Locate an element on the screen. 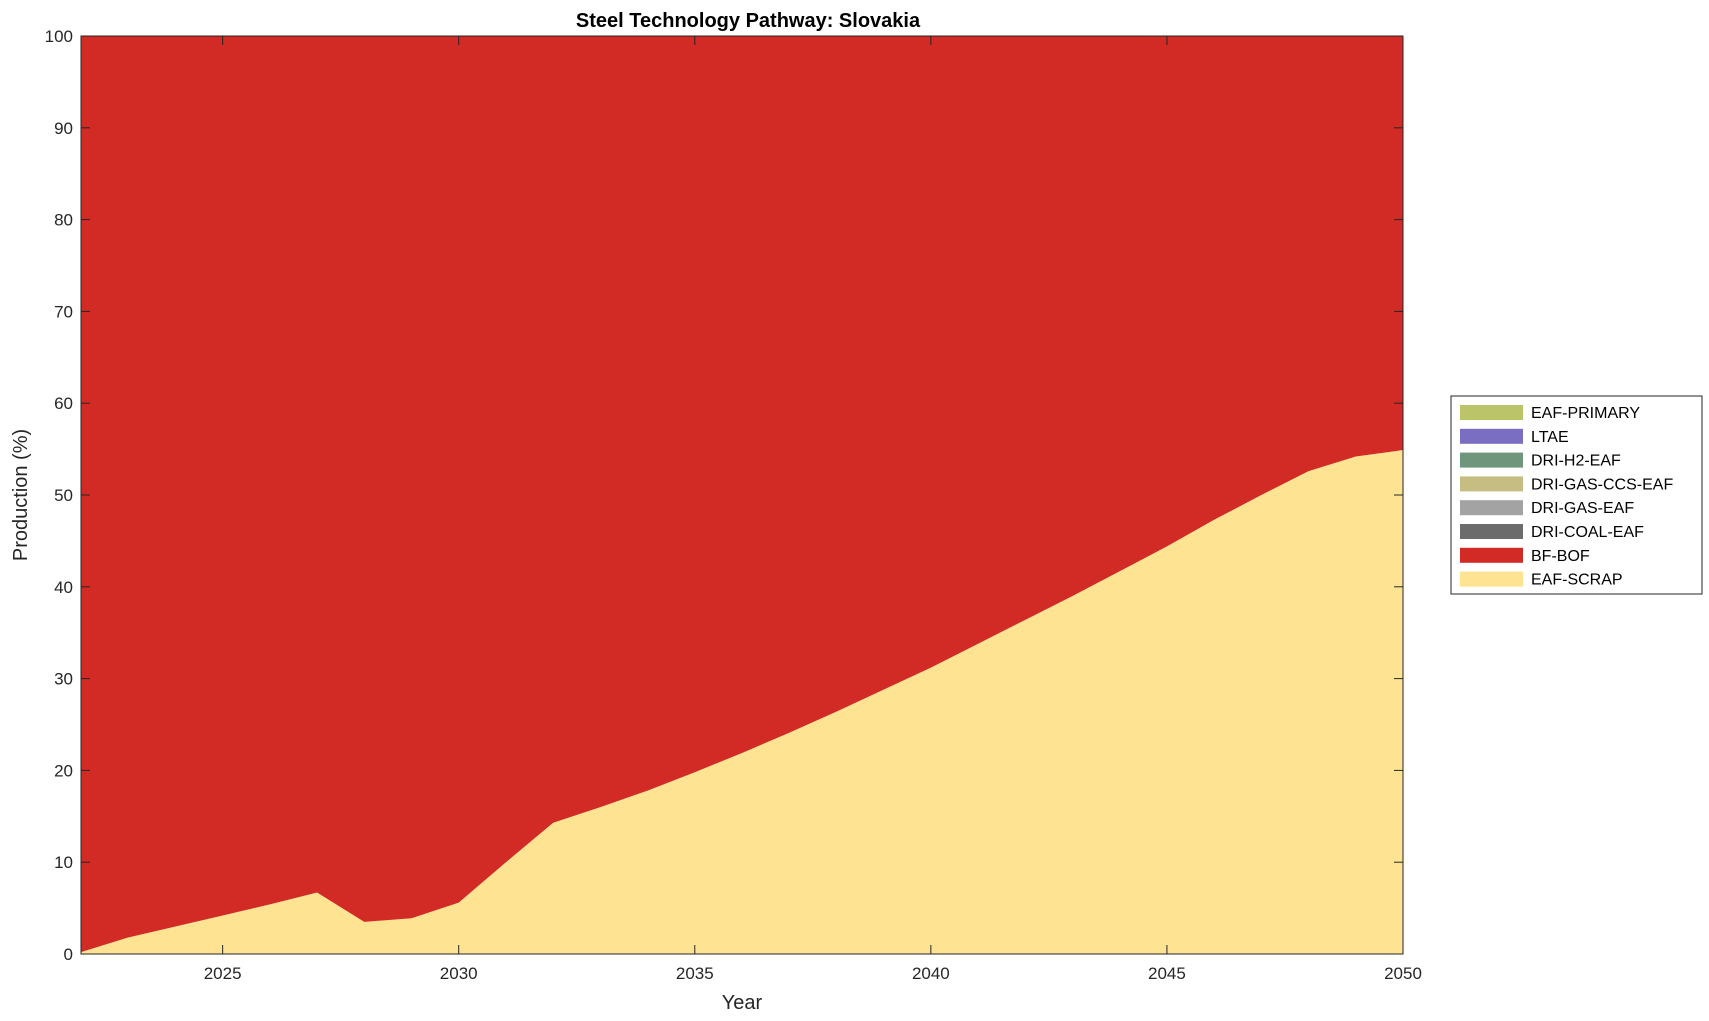 This screenshot has height=1021, width=1709. legend-label-dri-coal-eaf: DRI-COAL-EAF is located at coordinates (1587, 532).